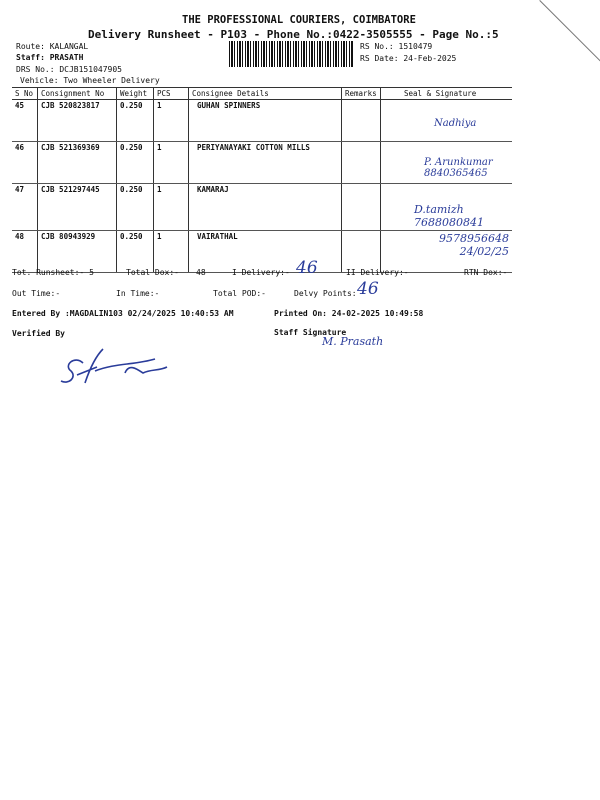  What do you see at coordinates (265, 162) in the screenshot?
I see `consignee-details: PERIYANAYAKI COTTON MILLS` at bounding box center [265, 162].